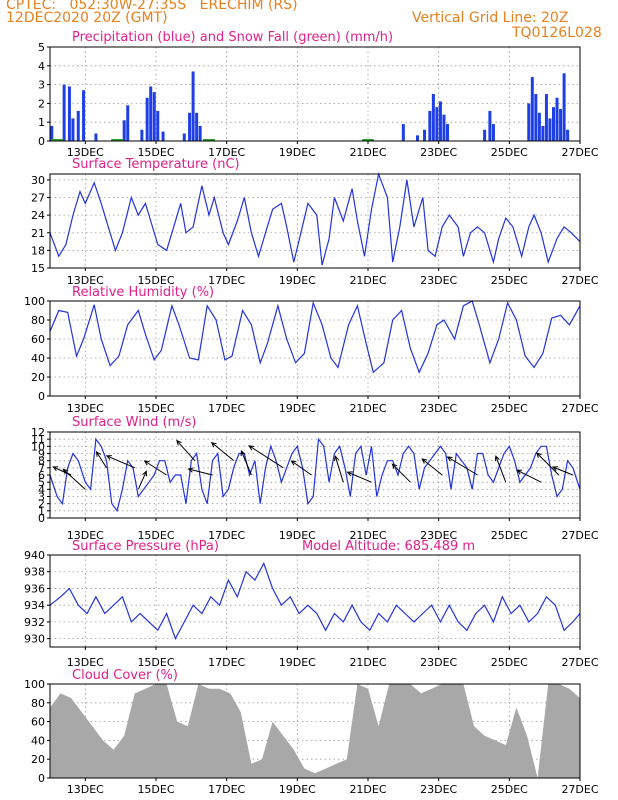 This screenshot has height=800, width=618. I want to click on run-datetime: 12DEC2020 20Z (GMT), so click(87, 18).